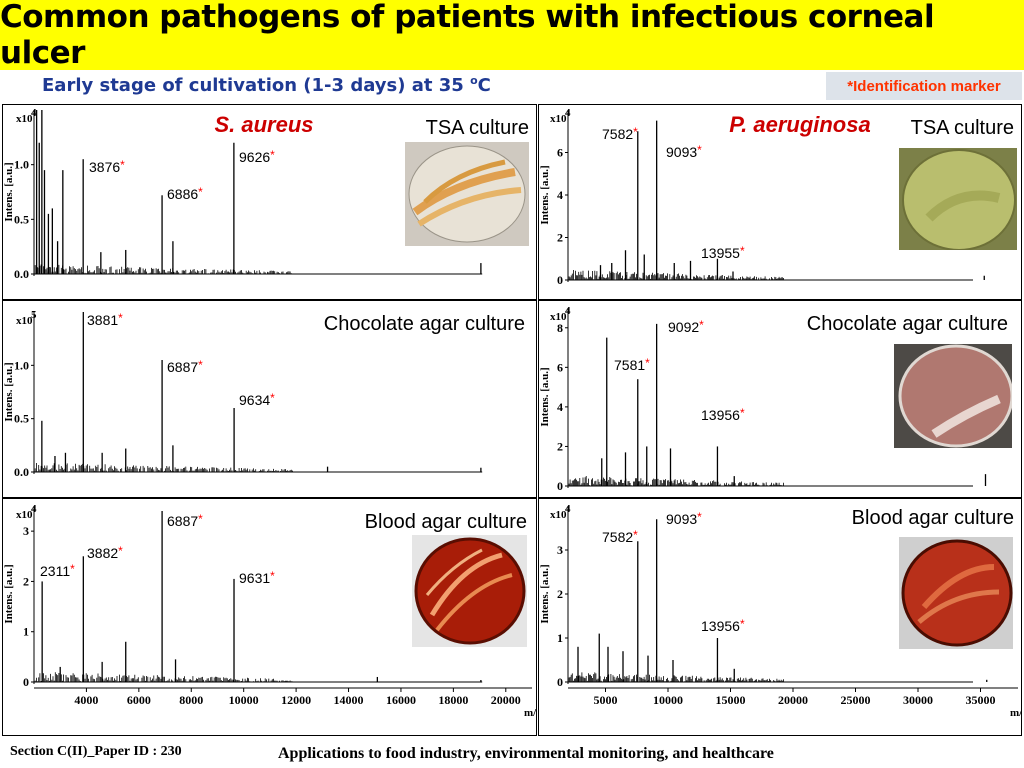 This screenshot has height=768, width=1024. I want to click on x-tick-label: 30000, so click(918, 700).